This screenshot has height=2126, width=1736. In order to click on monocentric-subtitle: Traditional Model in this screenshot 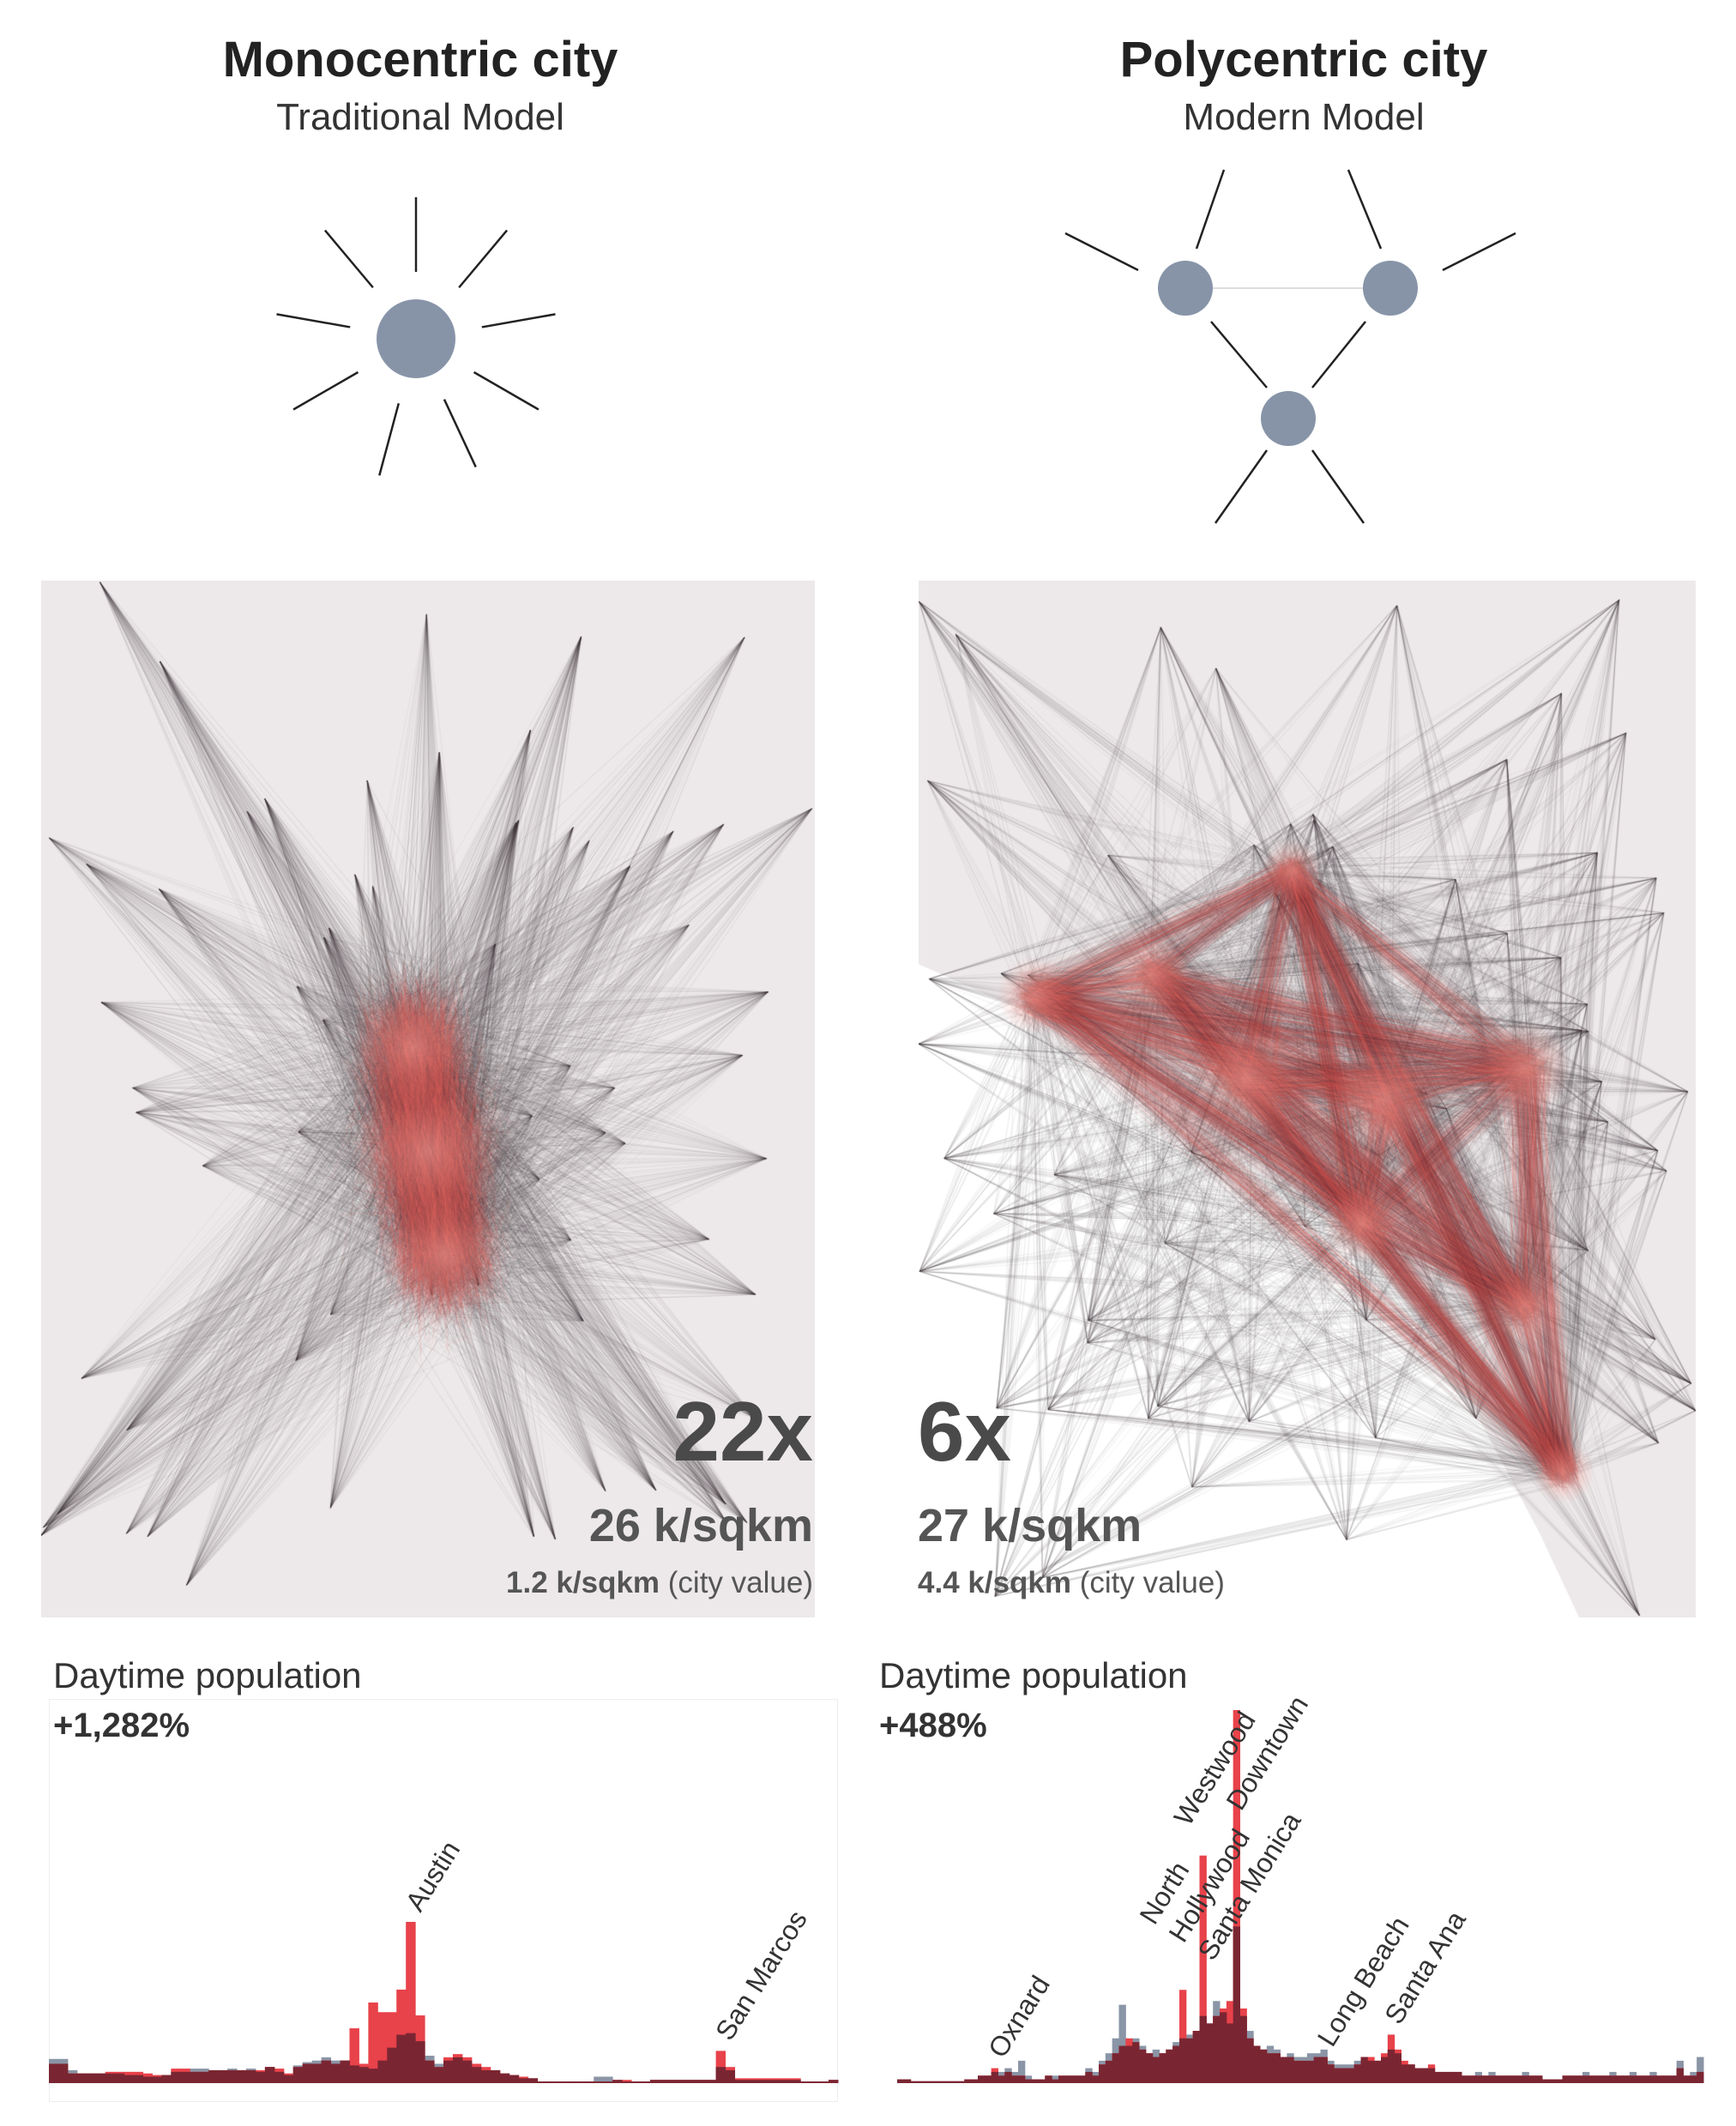, I will do `click(420, 117)`.